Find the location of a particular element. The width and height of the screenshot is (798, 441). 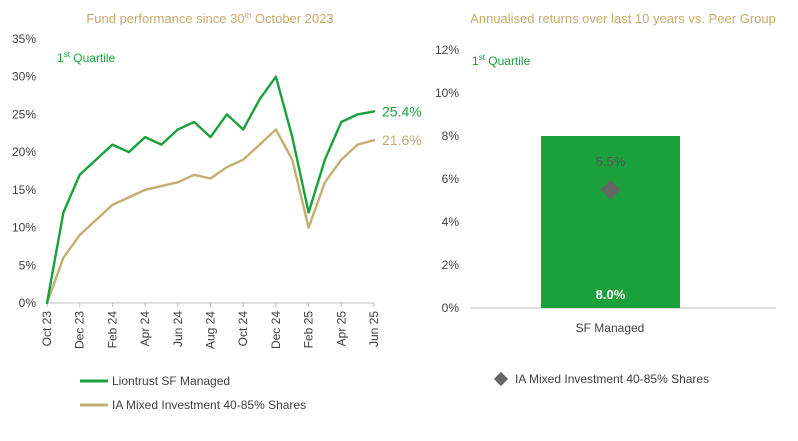

bar-value-label: 8.0% is located at coordinates (611, 294).